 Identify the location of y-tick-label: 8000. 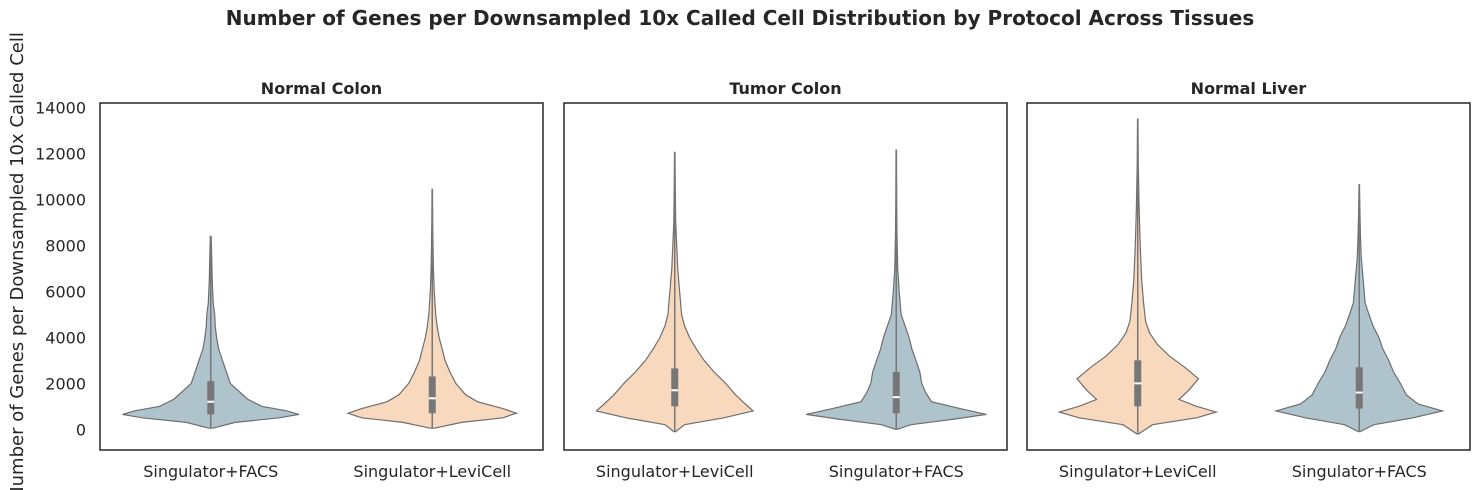
(65, 245).